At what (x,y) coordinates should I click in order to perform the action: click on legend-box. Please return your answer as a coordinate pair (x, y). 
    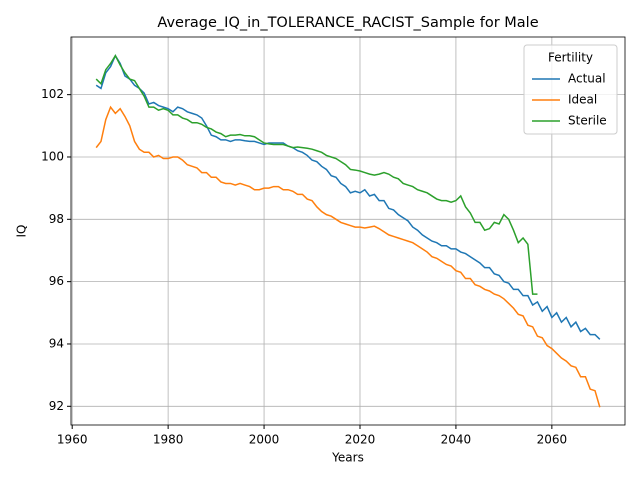
    Looking at the image, I should click on (570, 89).